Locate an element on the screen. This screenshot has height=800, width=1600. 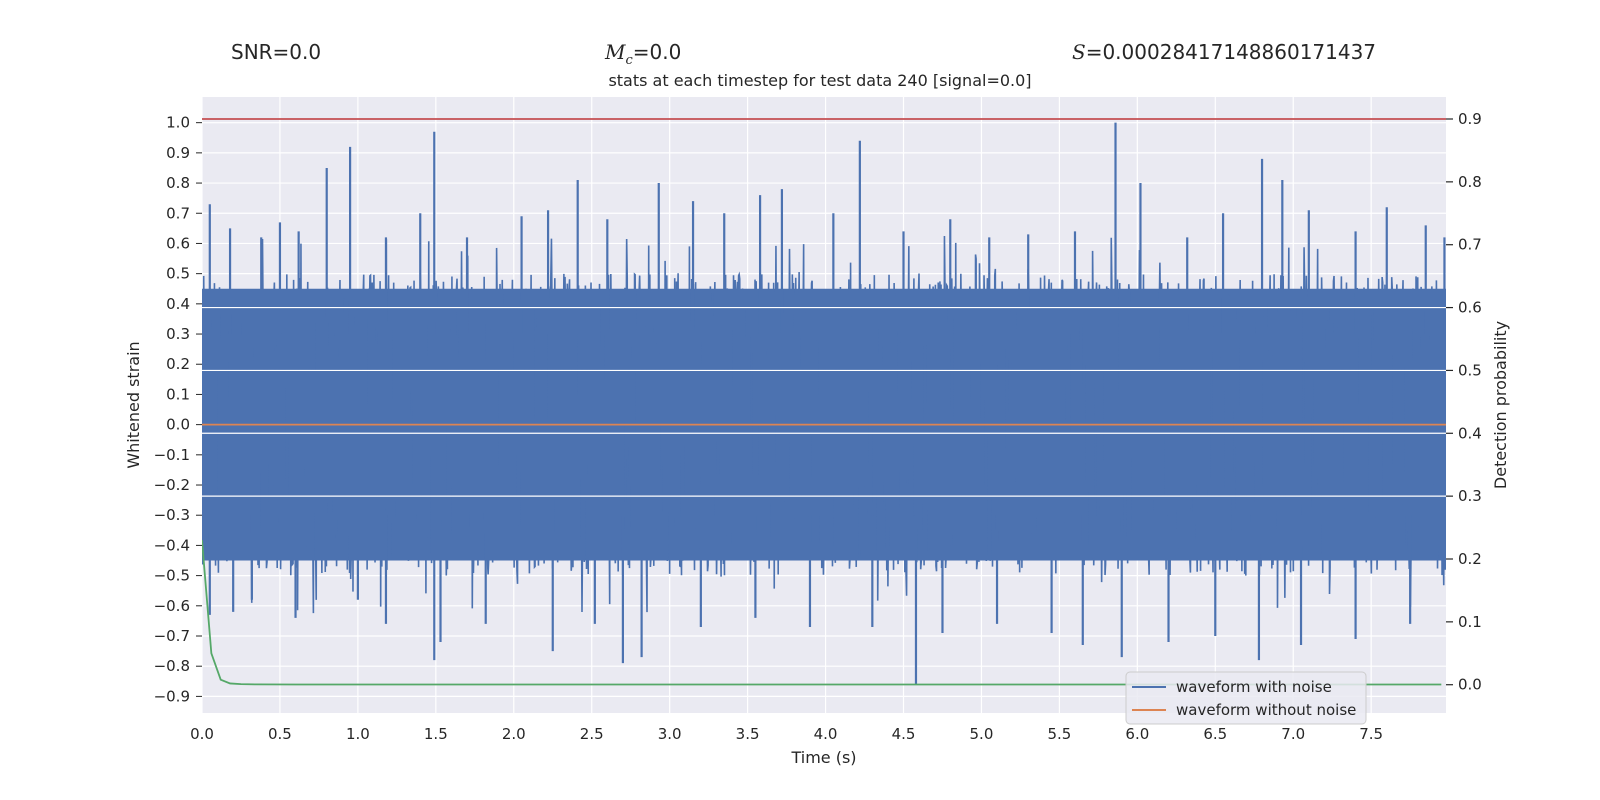
y-tick-label: 0.6 is located at coordinates (178, 243).